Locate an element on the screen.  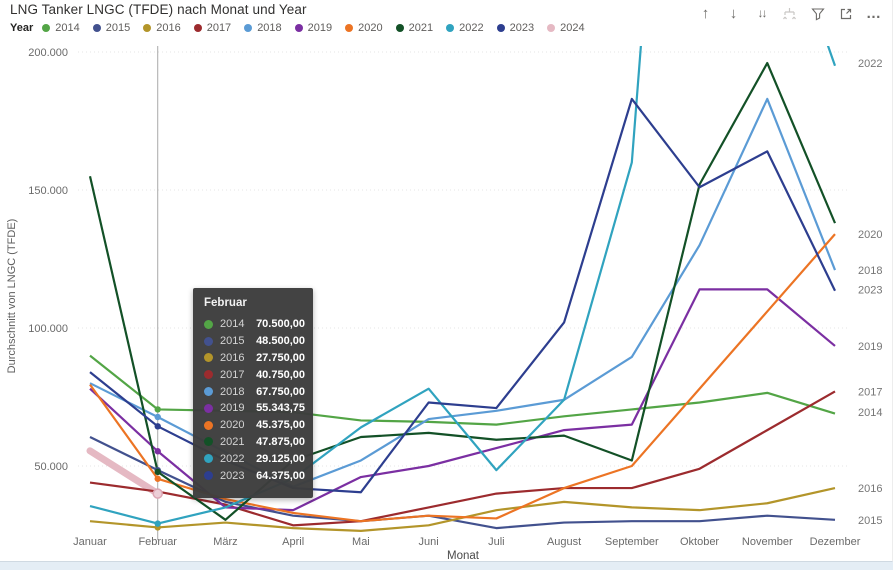
drill-up-icon: ↑ is located at coordinates (705, 13).